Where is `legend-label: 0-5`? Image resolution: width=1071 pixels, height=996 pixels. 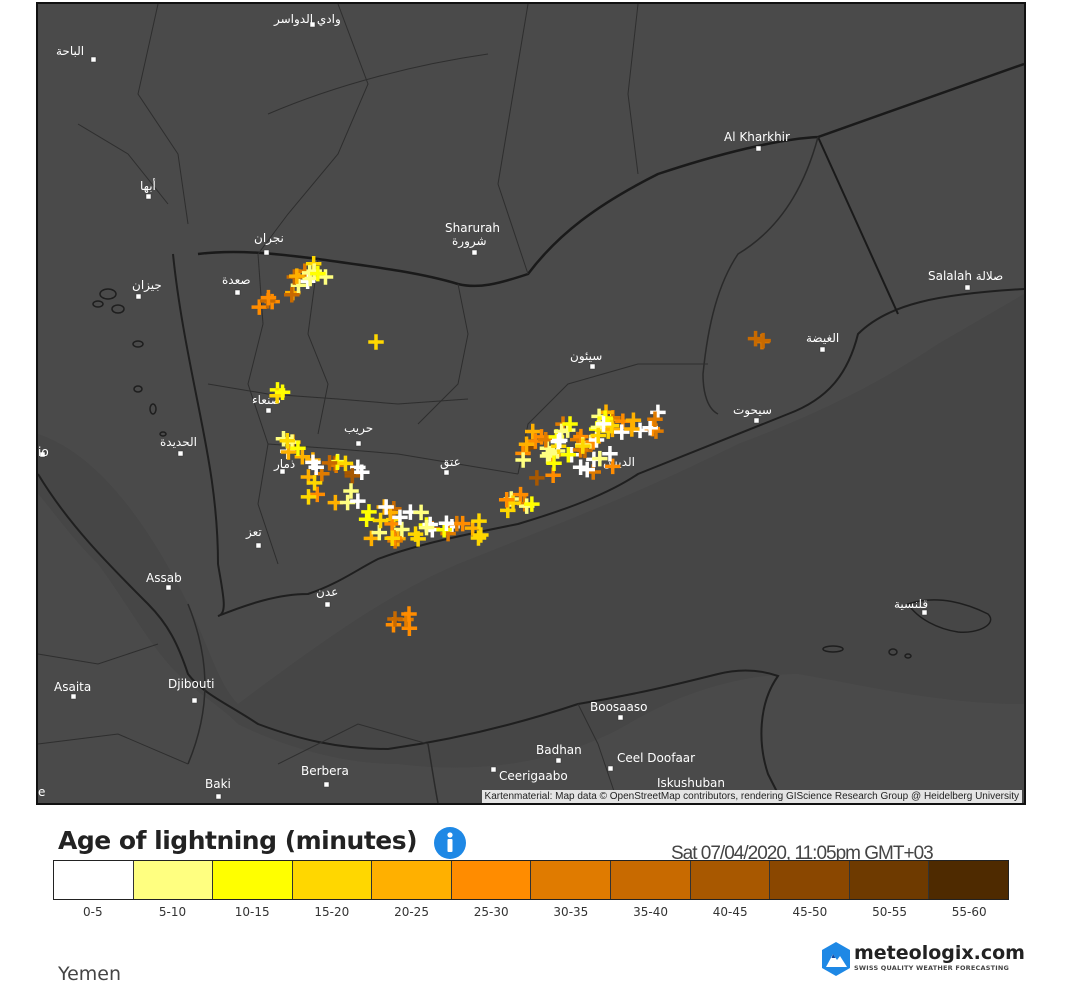 legend-label: 0-5 is located at coordinates (93, 912).